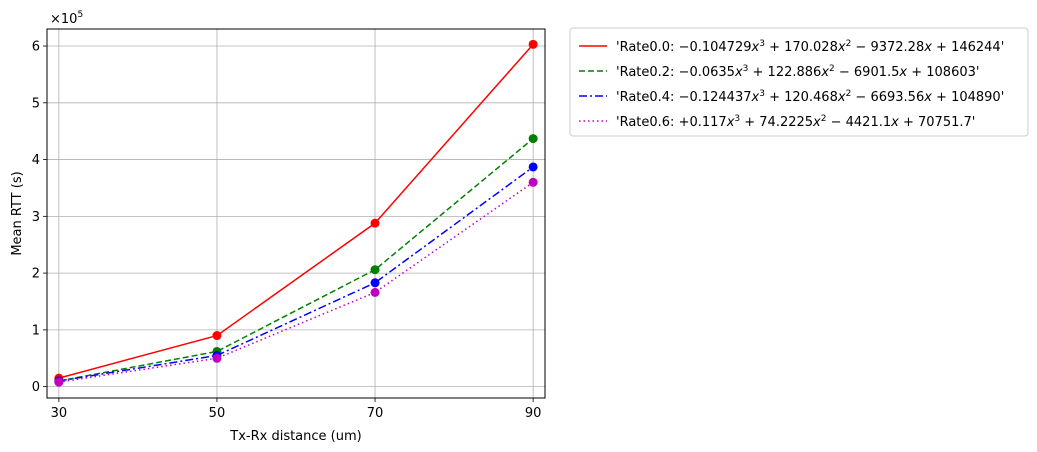 This screenshot has height=452, width=1037. Describe the element at coordinates (533, 413) in the screenshot. I see `x-tick-label: 90` at that location.